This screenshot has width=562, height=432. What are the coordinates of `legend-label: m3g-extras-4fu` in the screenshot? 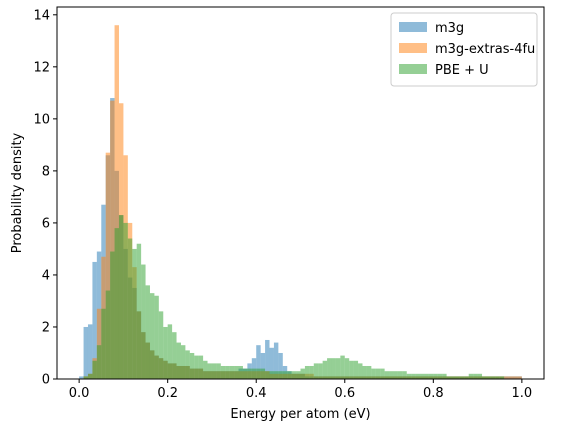 It's located at (485, 49).